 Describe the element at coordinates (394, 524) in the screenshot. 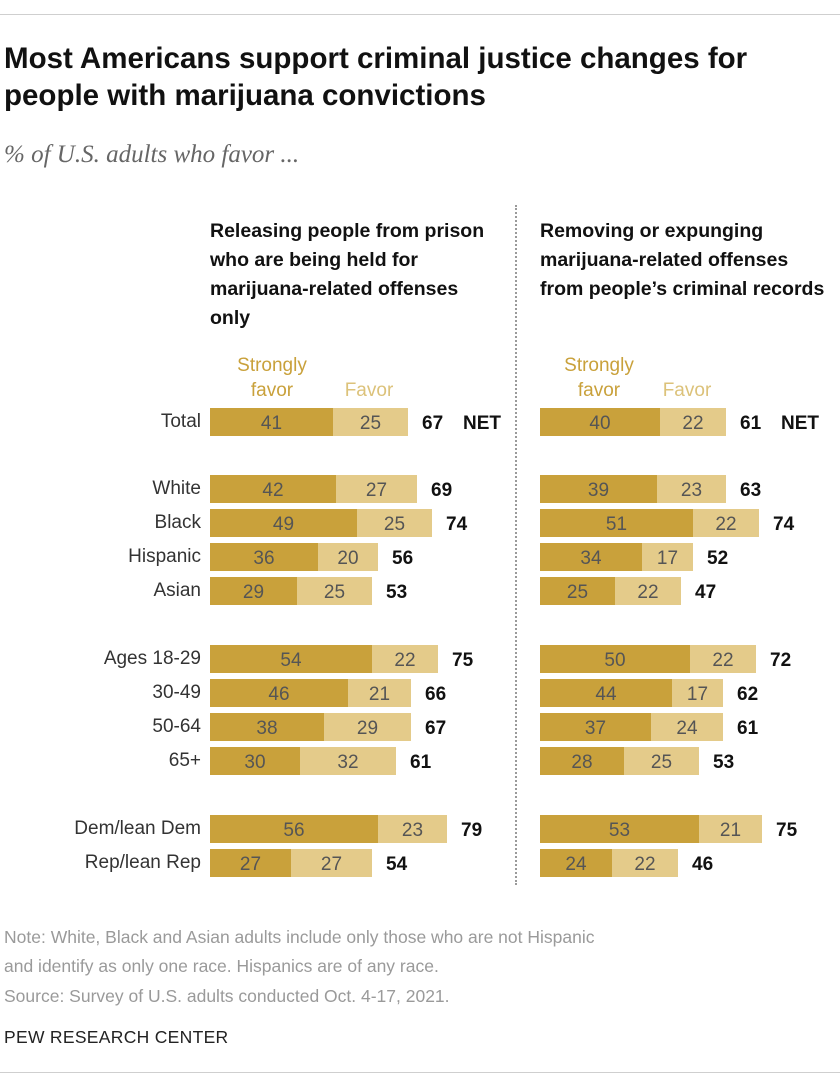

I see `value-favor-p1-black: 25` at that location.